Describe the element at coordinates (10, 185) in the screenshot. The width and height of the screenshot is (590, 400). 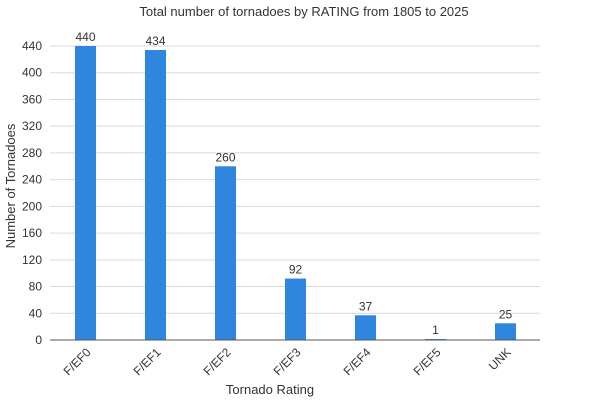
I see `y-axis-title: Number of Tornadoes` at that location.